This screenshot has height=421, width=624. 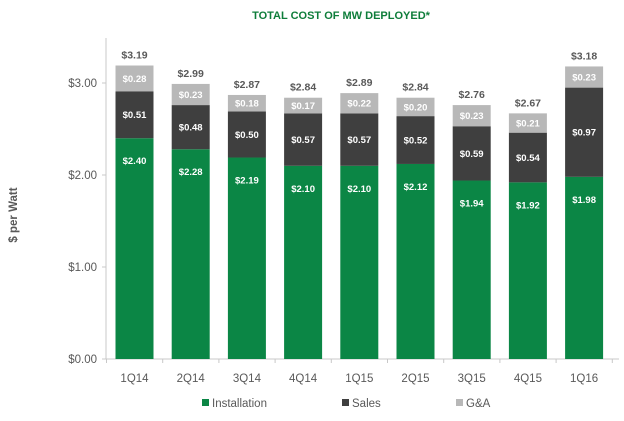 I want to click on data-label: $2.40, so click(x=135, y=161).